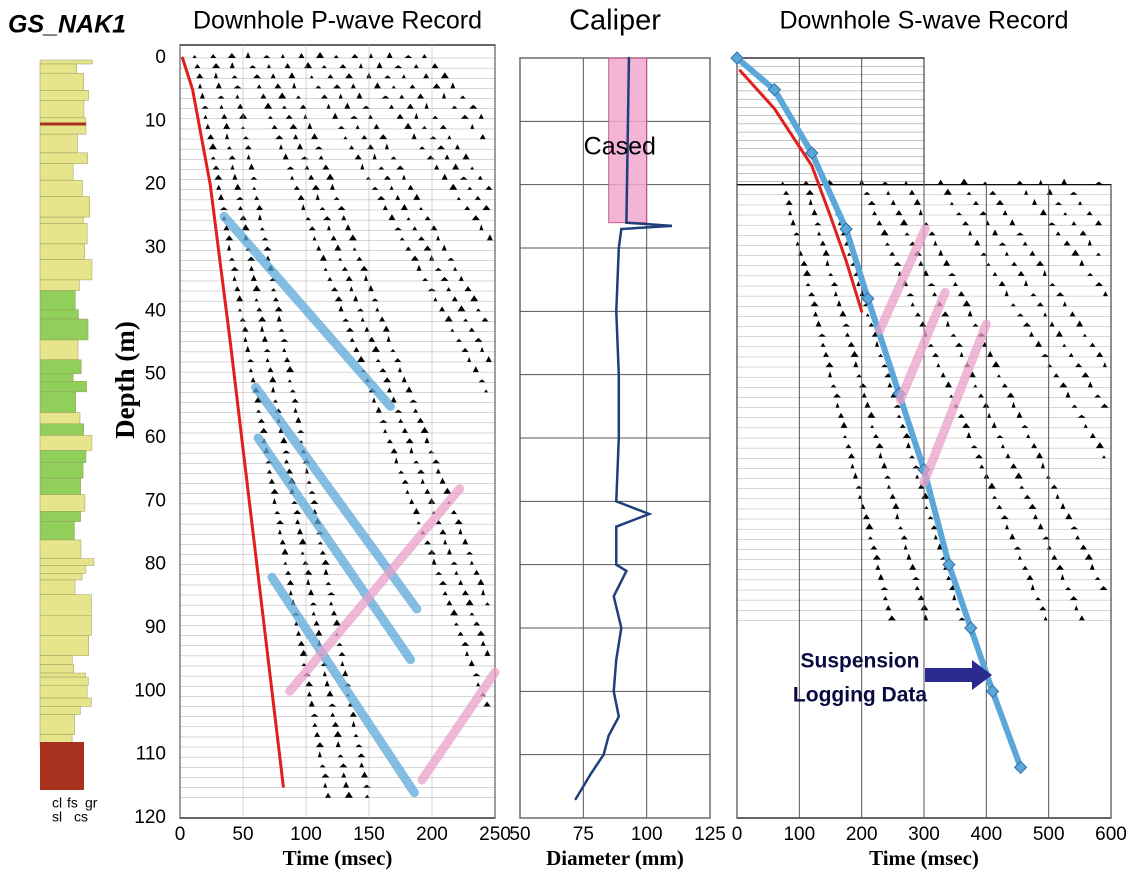  I want to click on region-label: Cased, so click(620, 147).